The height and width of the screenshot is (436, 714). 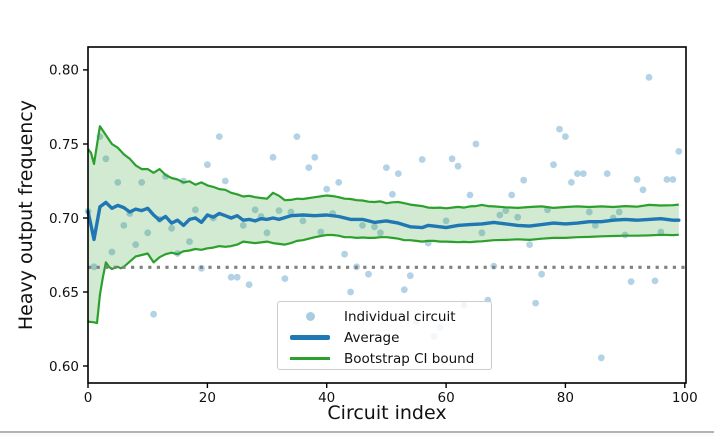 I want to click on window-bottom-fill, so click(x=357, y=434).